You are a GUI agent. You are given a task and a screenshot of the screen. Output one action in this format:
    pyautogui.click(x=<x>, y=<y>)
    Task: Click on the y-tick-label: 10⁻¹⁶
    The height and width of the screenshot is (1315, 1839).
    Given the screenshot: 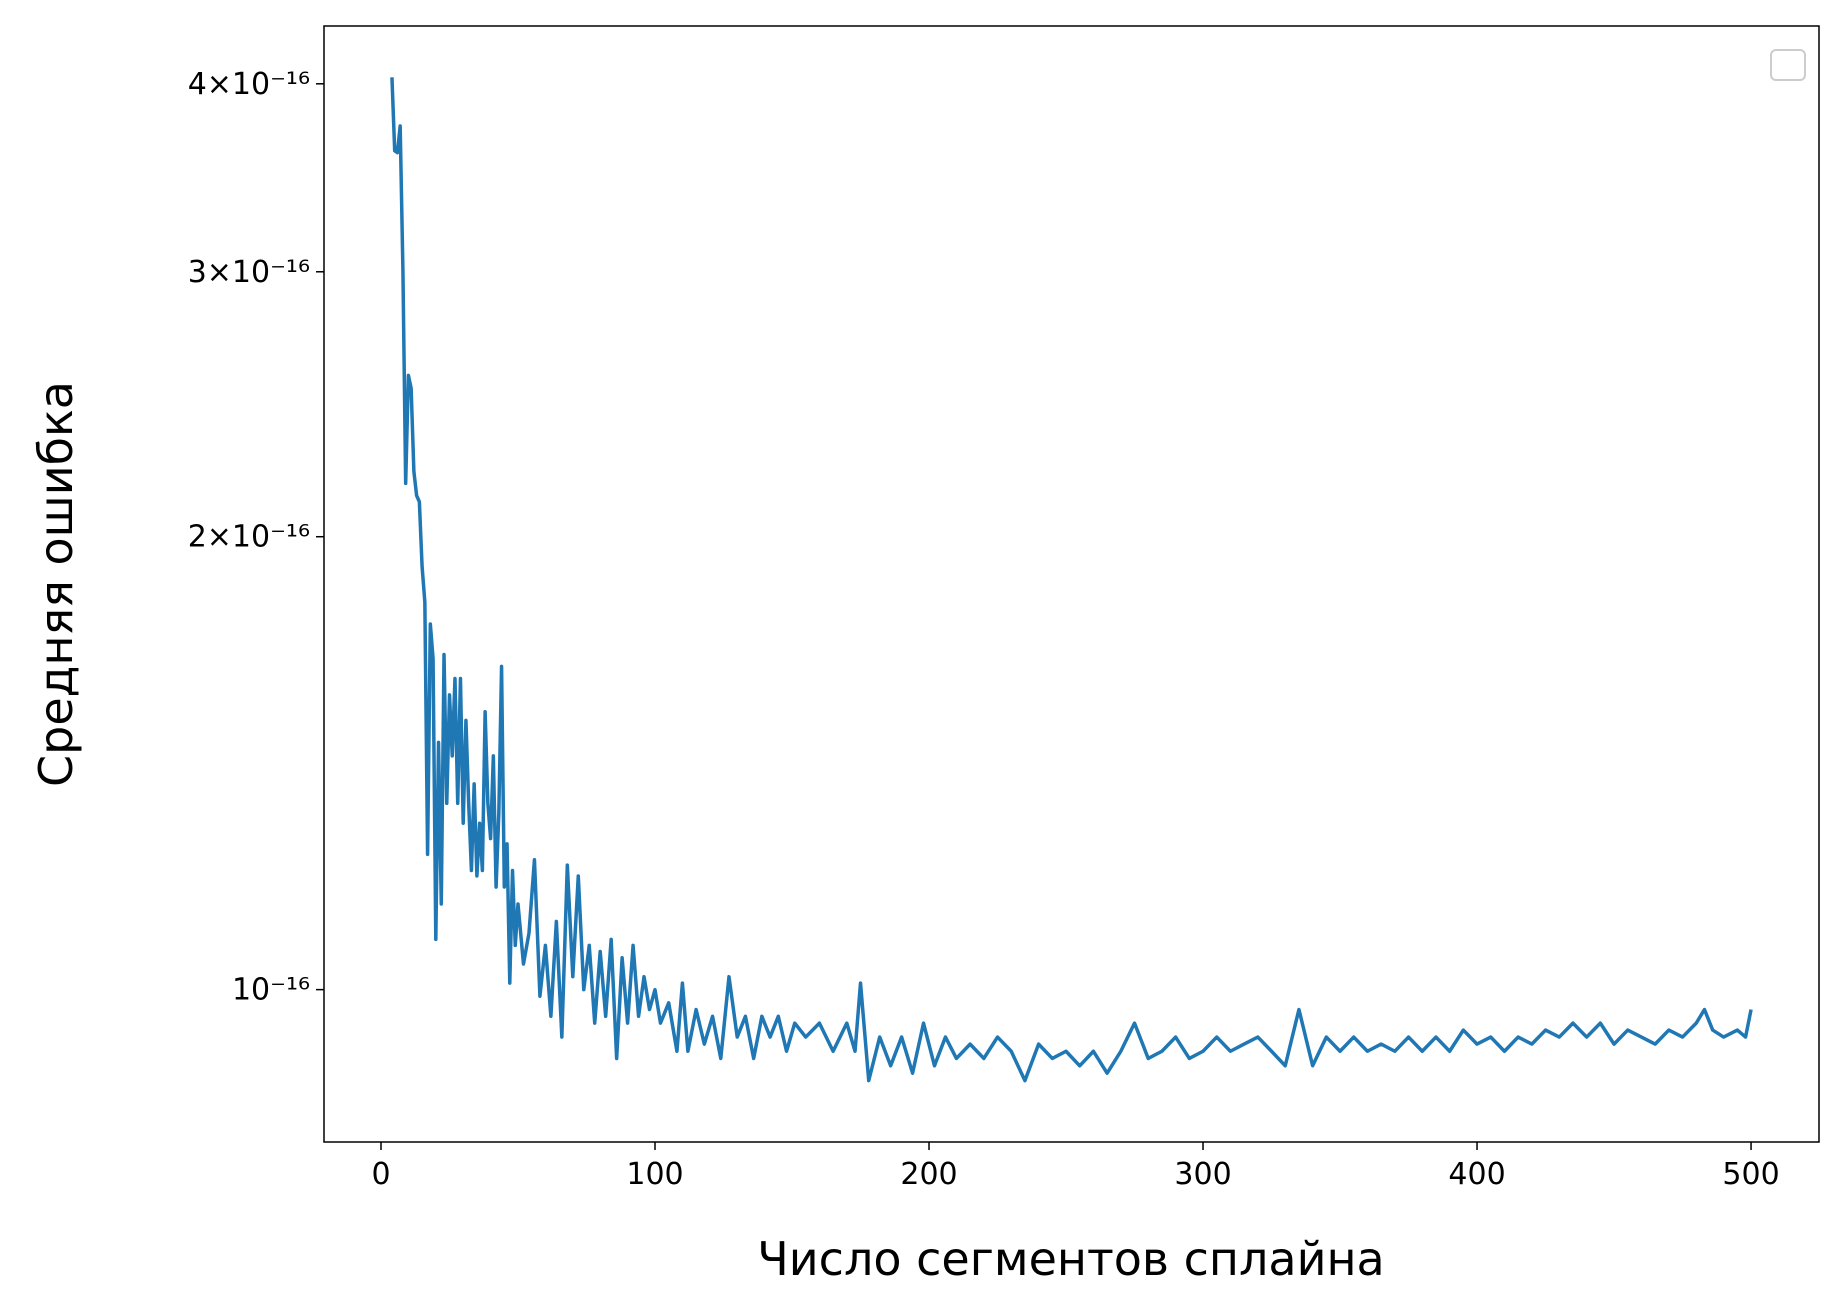 What is the action you would take?
    pyautogui.click(x=271, y=990)
    